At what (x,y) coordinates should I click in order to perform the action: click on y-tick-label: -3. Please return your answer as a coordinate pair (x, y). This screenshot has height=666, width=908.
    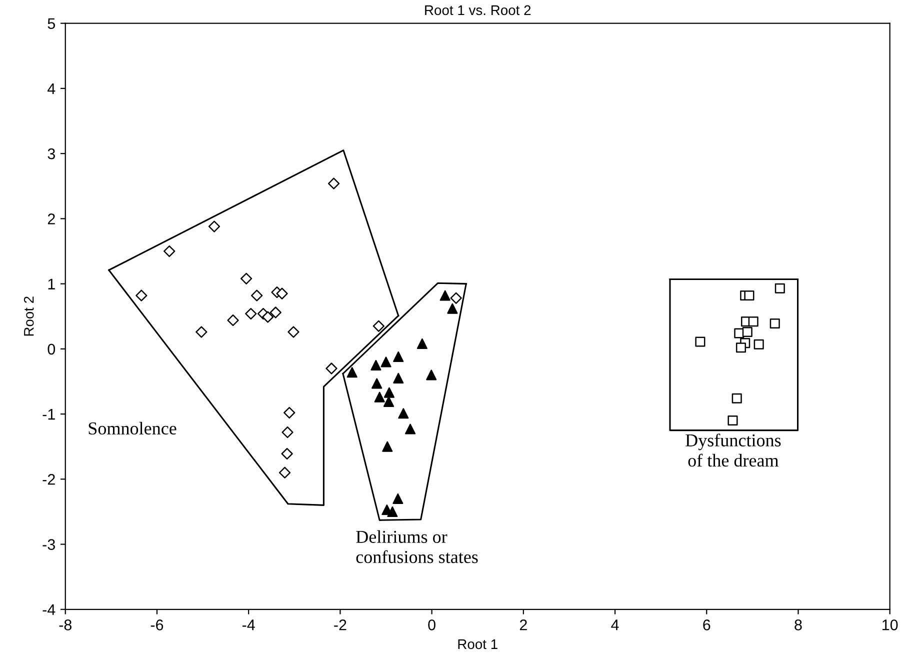
    Looking at the image, I should click on (48, 544).